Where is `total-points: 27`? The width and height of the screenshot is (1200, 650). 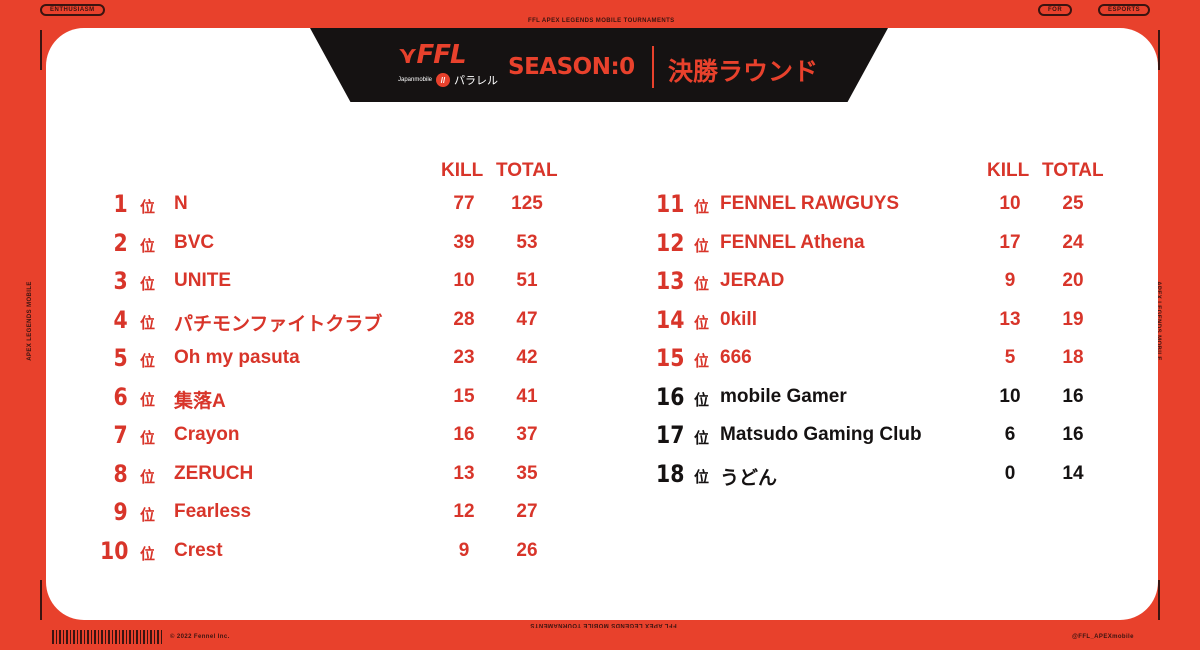 total-points: 27 is located at coordinates (527, 511).